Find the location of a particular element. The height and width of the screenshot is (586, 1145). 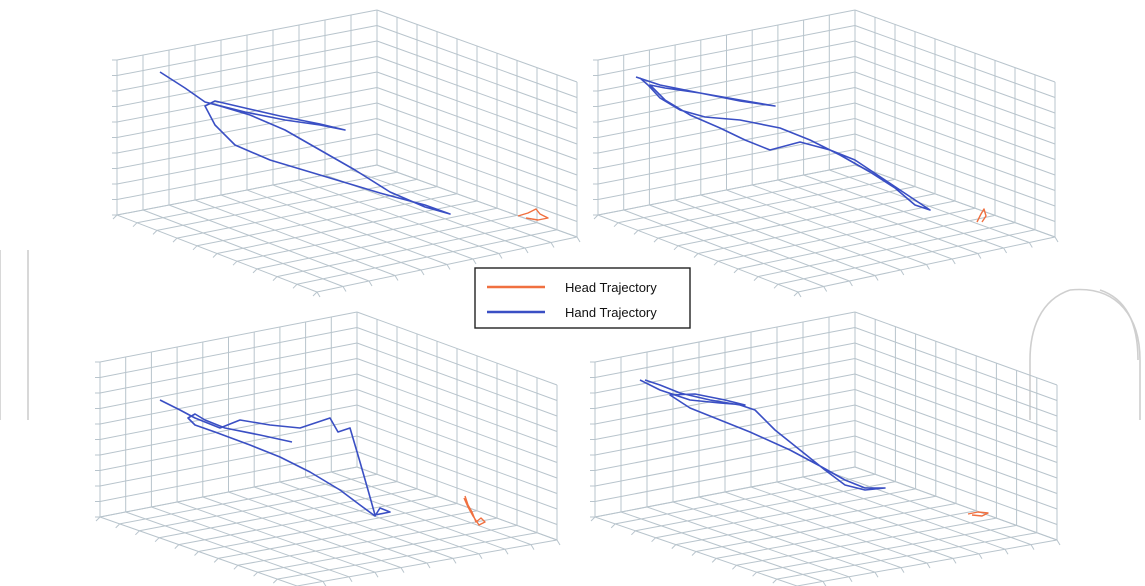

legend-box is located at coordinates (582, 298).